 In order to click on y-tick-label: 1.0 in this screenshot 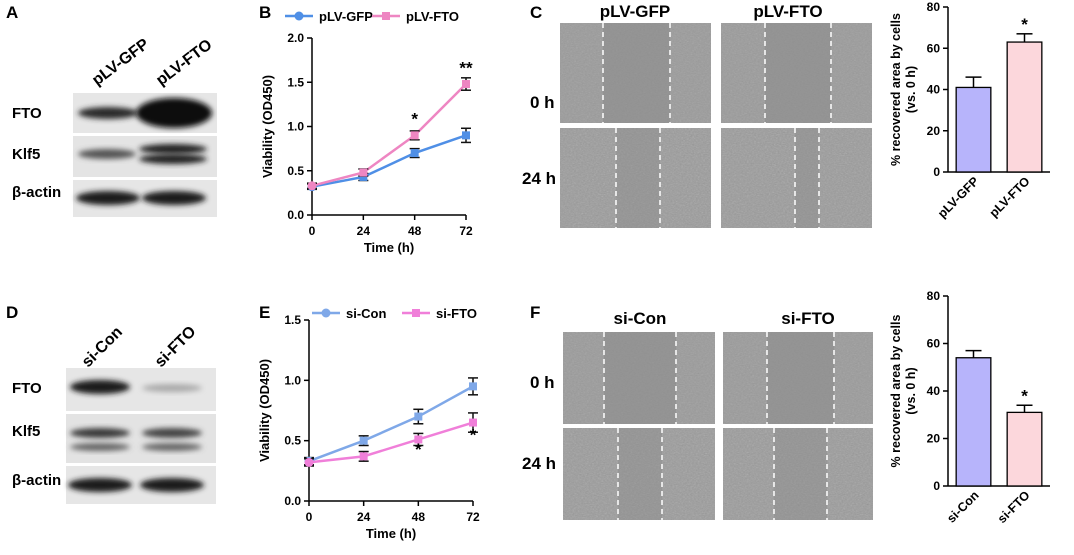, I will do `click(295, 127)`.